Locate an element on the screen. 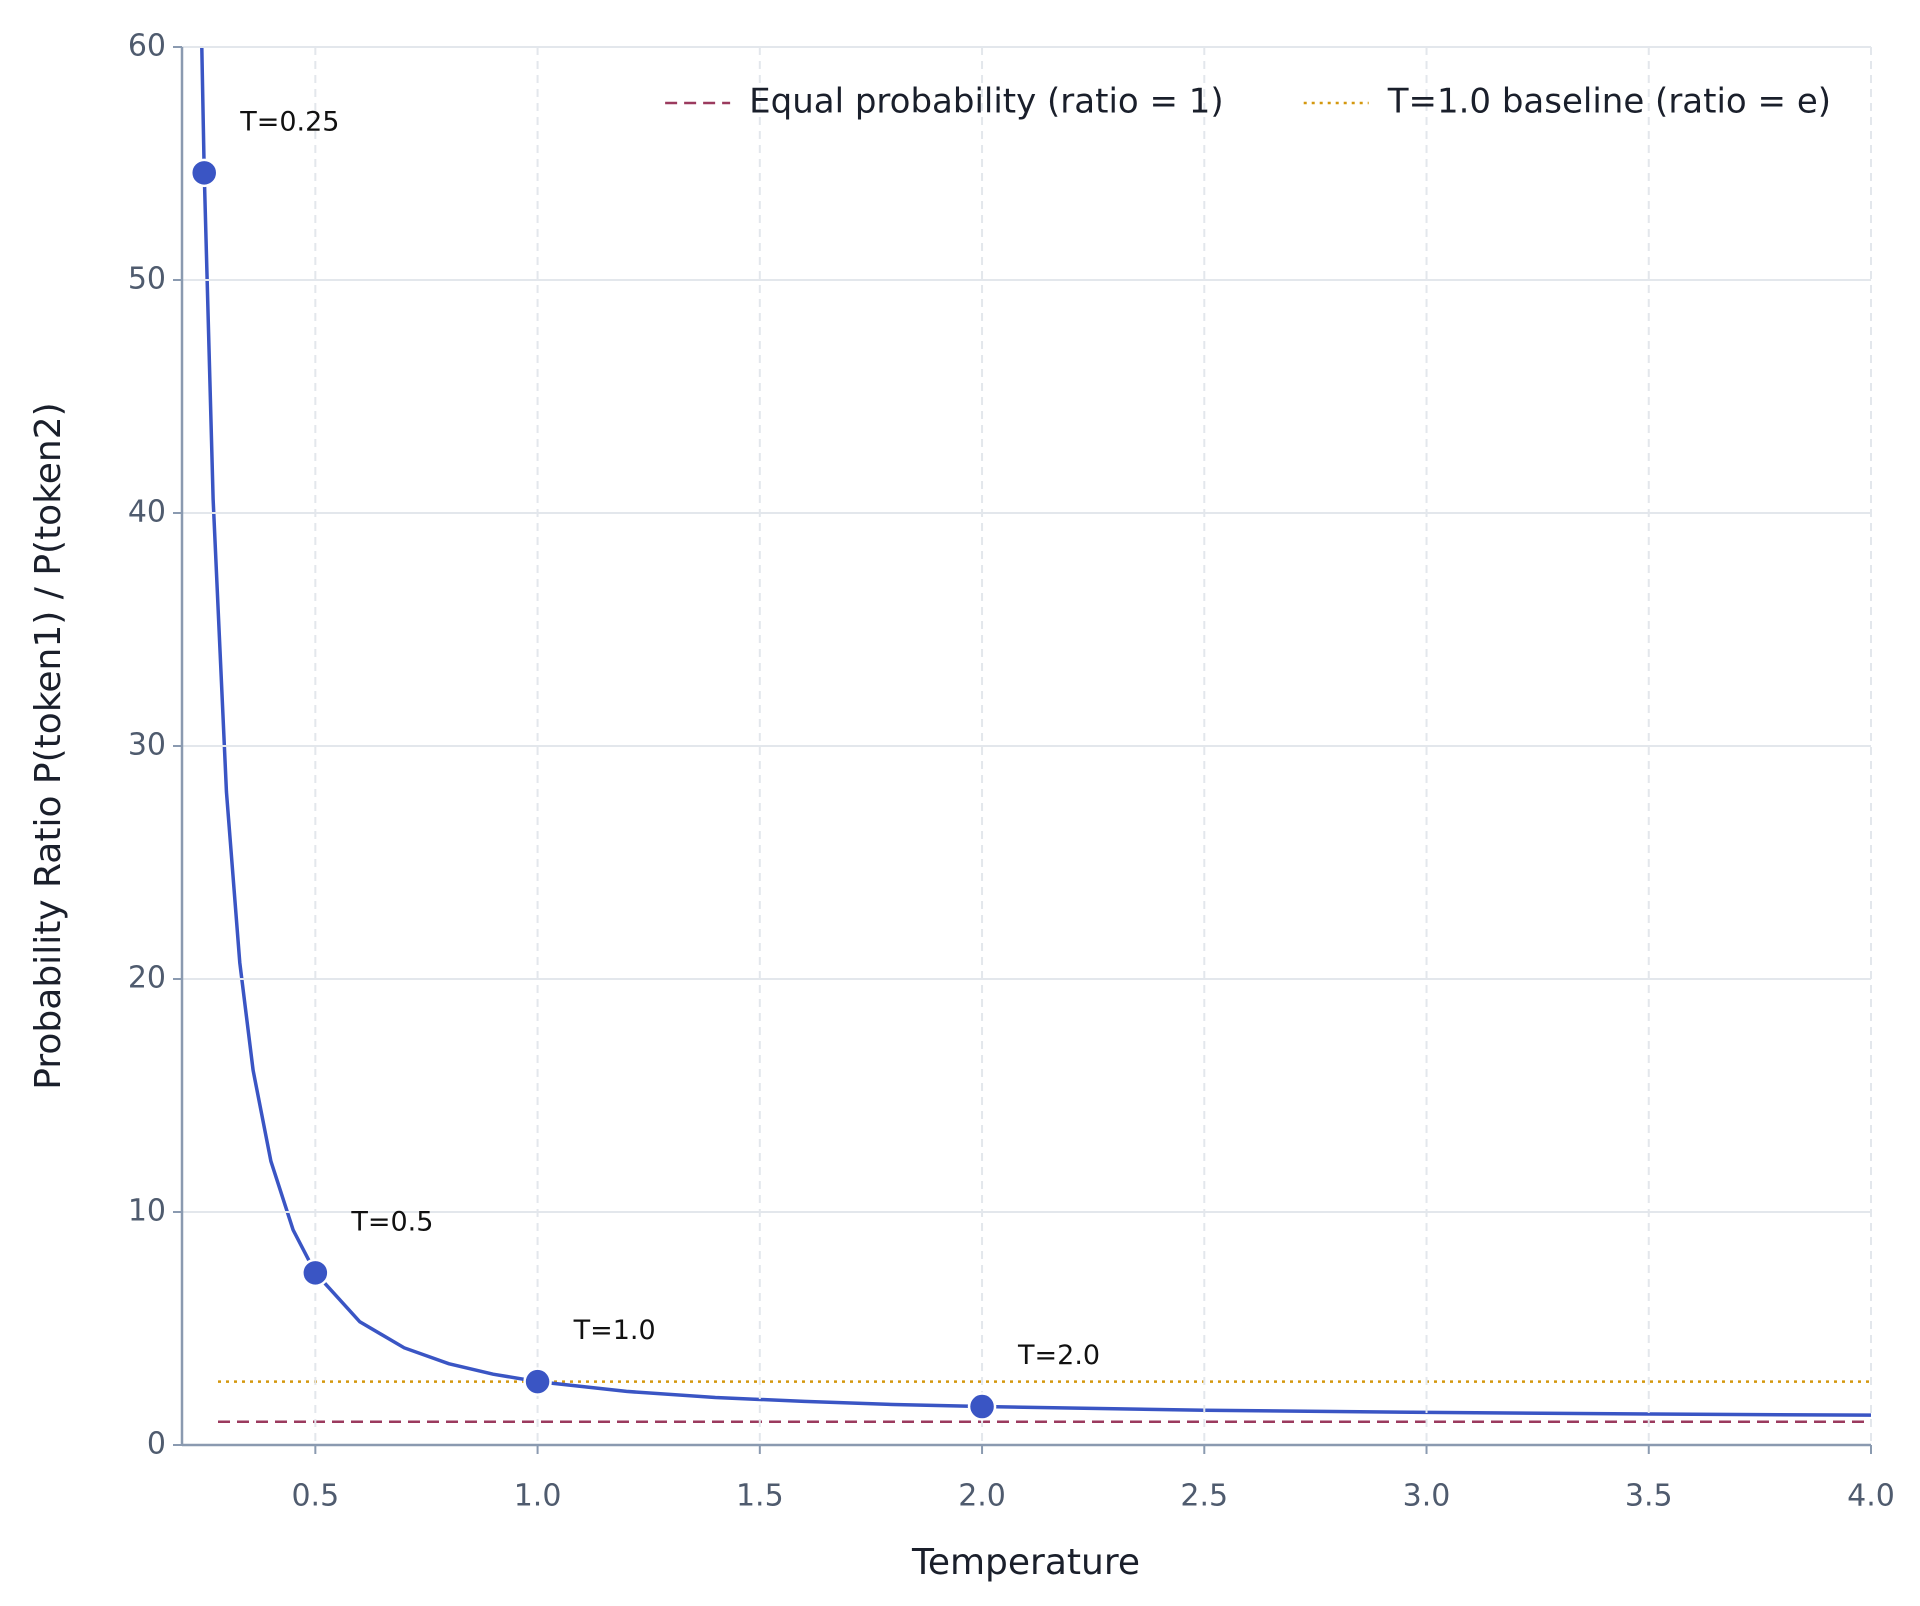  x-tick-label: 1.5 is located at coordinates (760, 1496).